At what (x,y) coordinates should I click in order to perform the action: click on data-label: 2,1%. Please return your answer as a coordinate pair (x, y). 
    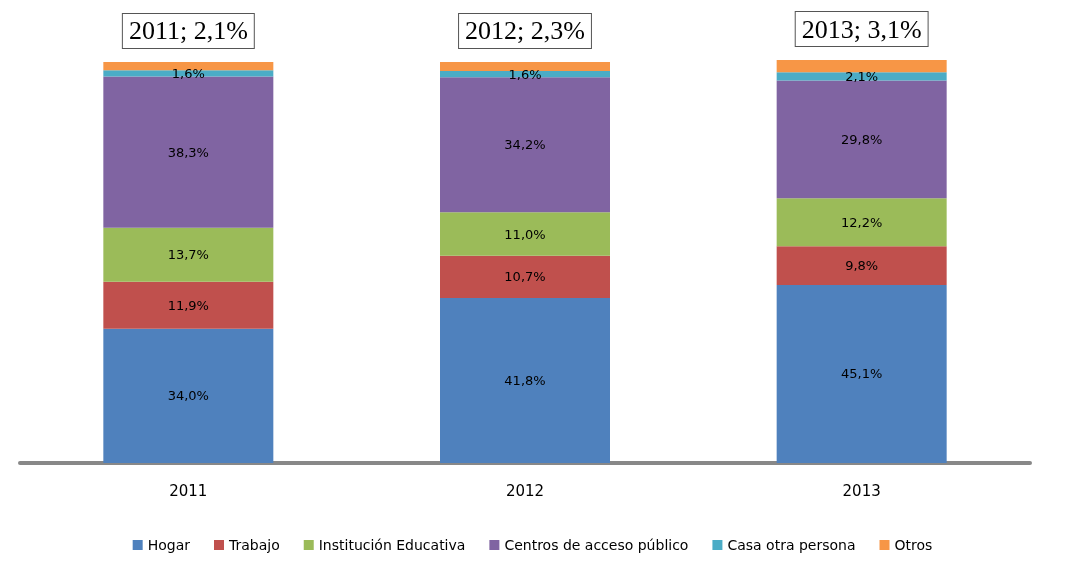
    Looking at the image, I should click on (862, 76).